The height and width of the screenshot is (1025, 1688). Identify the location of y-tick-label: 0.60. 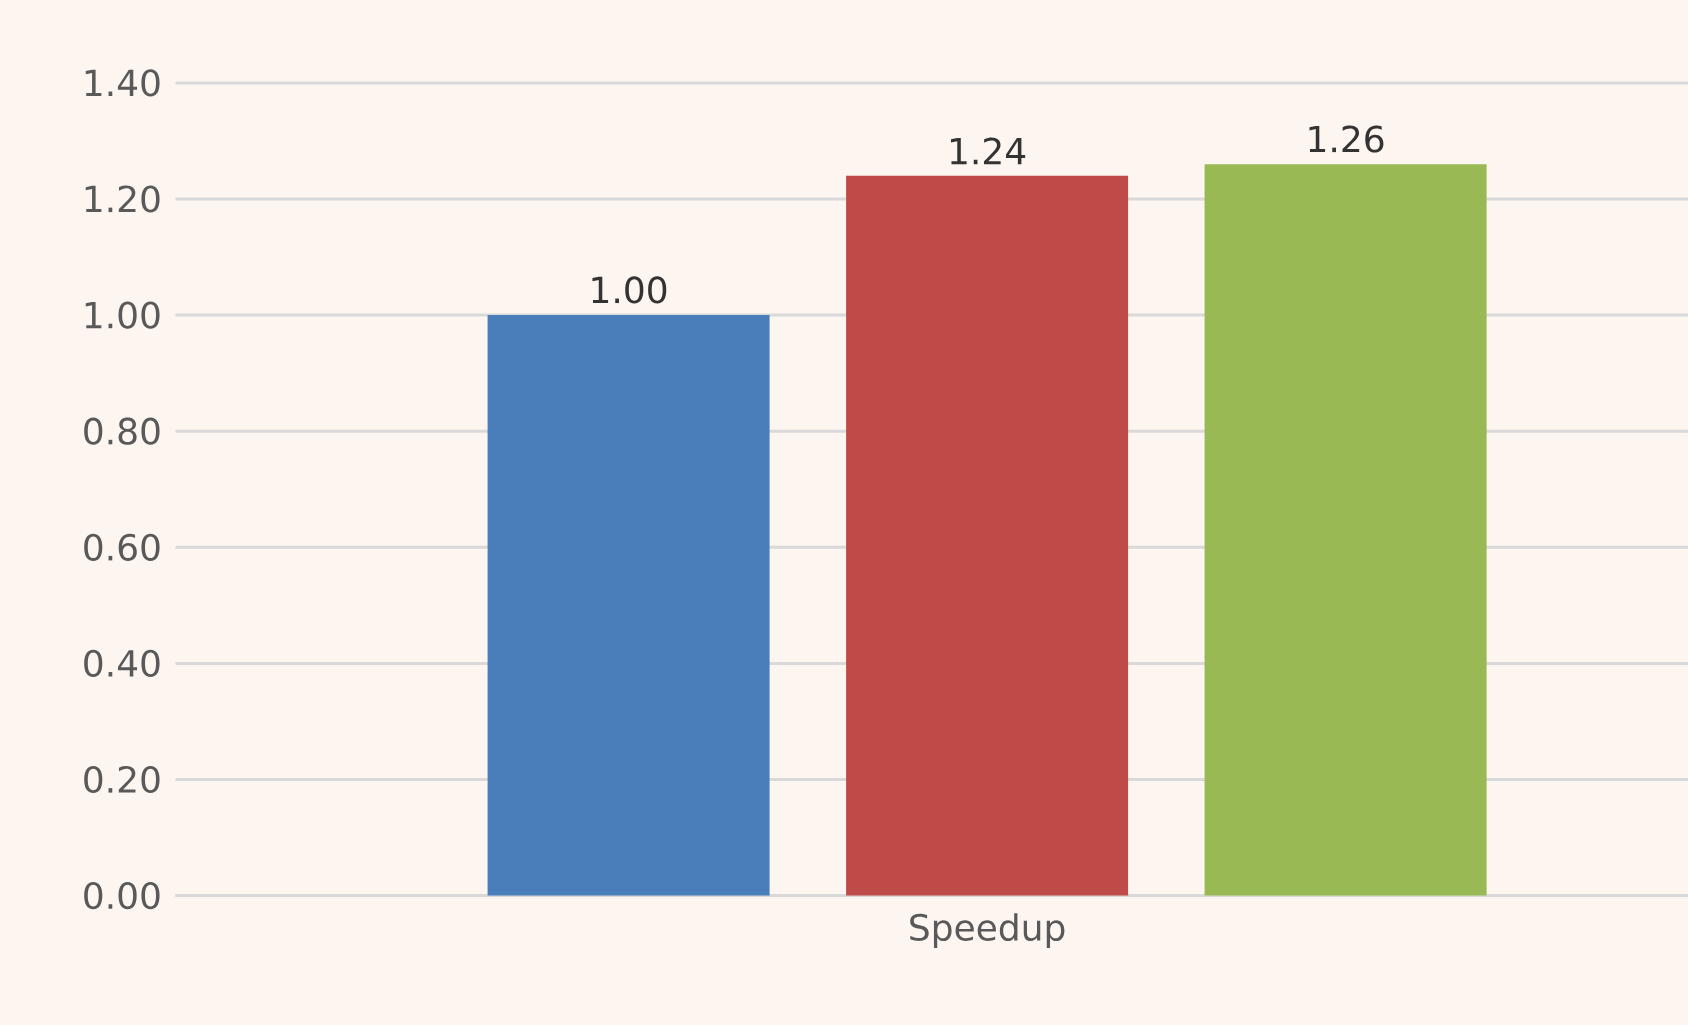
(122, 547).